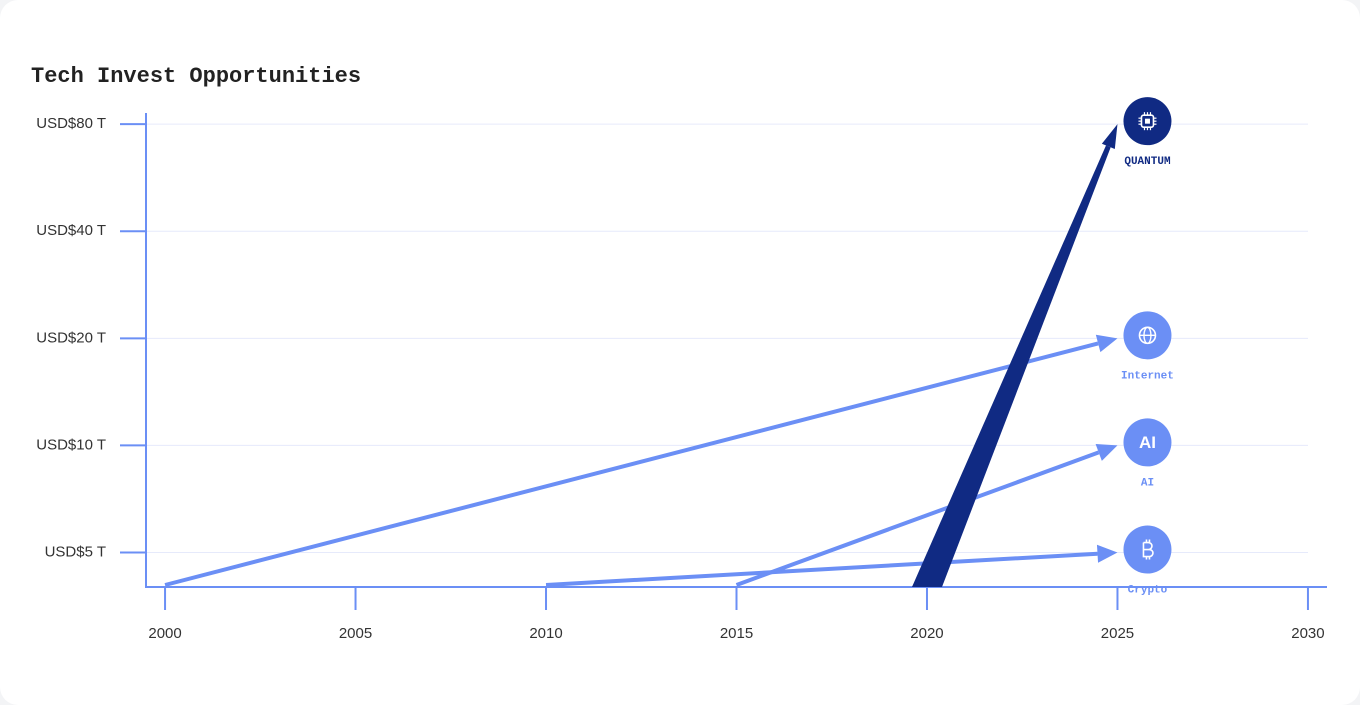  Describe the element at coordinates (545, 633) in the screenshot. I see `x-tick-label: 2010` at that location.